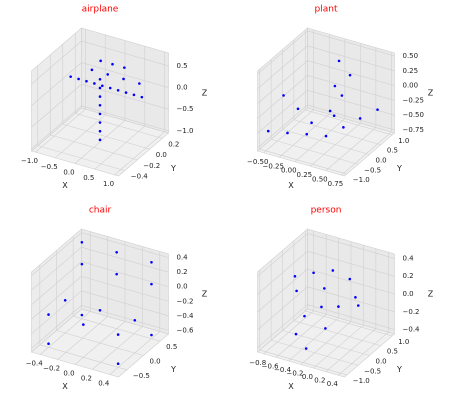 This screenshot has height=402, width=451. What do you see at coordinates (320, 180) in the screenshot?
I see `x-tick-label: 0.50` at bounding box center [320, 180].